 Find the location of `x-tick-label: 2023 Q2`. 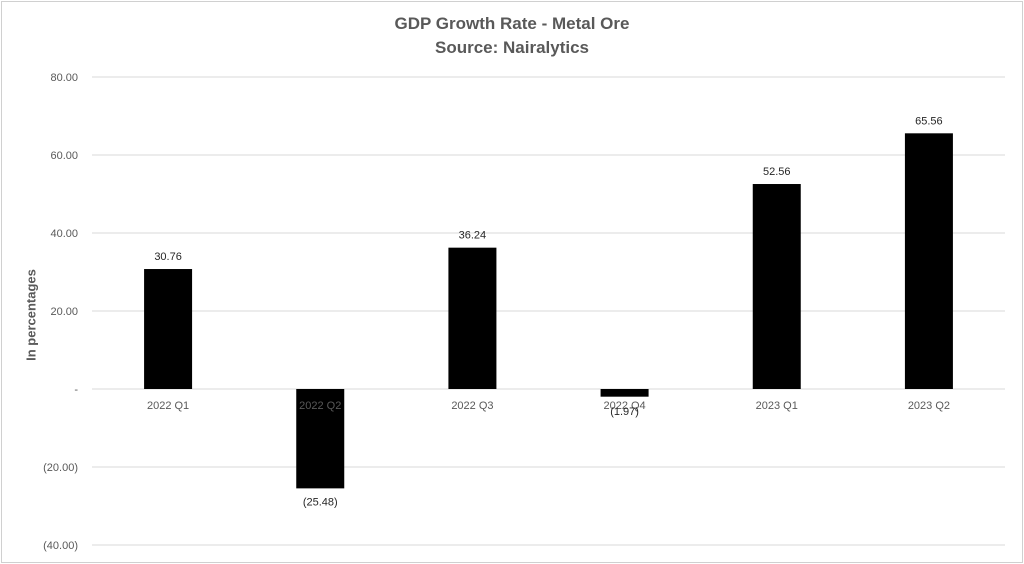

x-tick-label: 2023 Q2 is located at coordinates (929, 406).